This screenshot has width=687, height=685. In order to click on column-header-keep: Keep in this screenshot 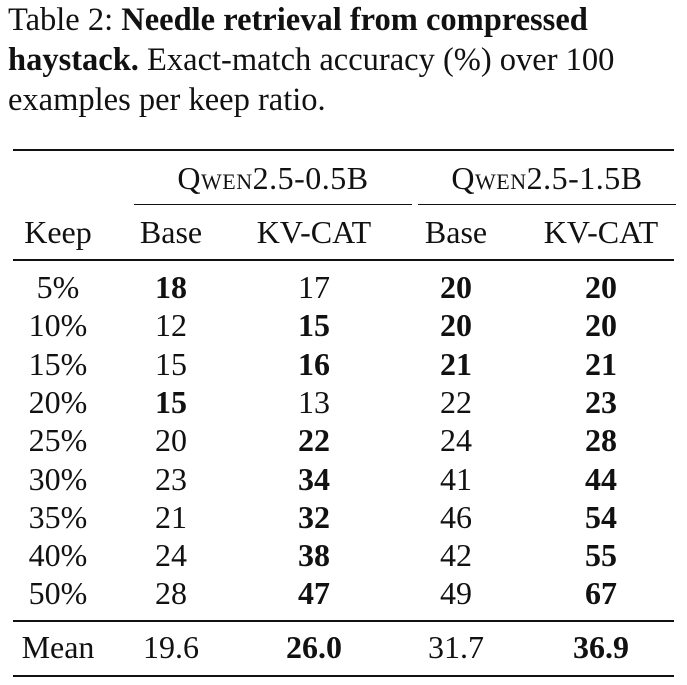, I will do `click(58, 232)`.